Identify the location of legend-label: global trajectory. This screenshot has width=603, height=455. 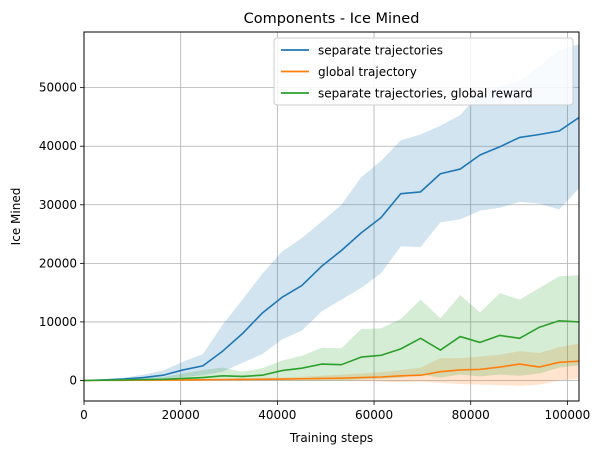
(367, 72).